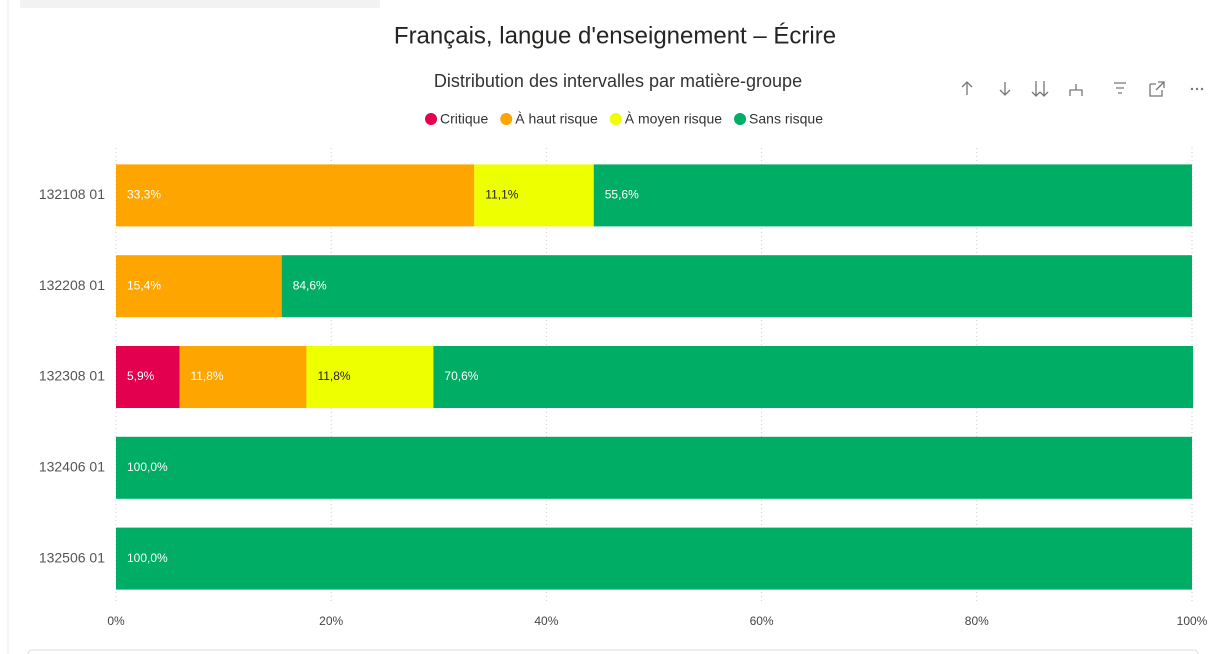  I want to click on legend-item: À moyen risque, so click(665, 119).